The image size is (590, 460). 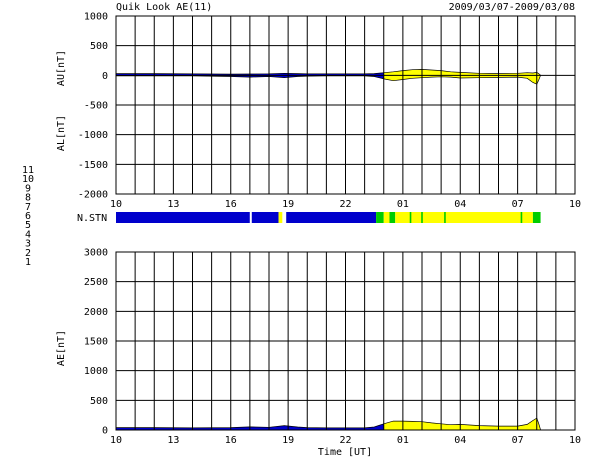 What do you see at coordinates (93, 195) in the screenshot?
I see `y-tick-label: -2000` at bounding box center [93, 195].